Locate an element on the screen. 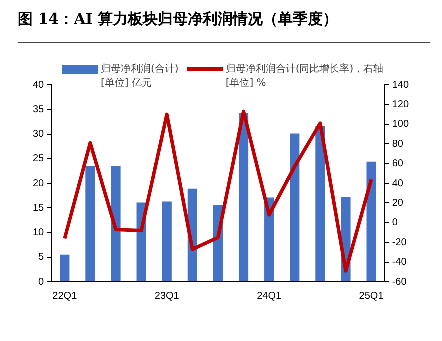 The width and height of the screenshot is (442, 341). y2-tick-label: -60 is located at coordinates (400, 282).